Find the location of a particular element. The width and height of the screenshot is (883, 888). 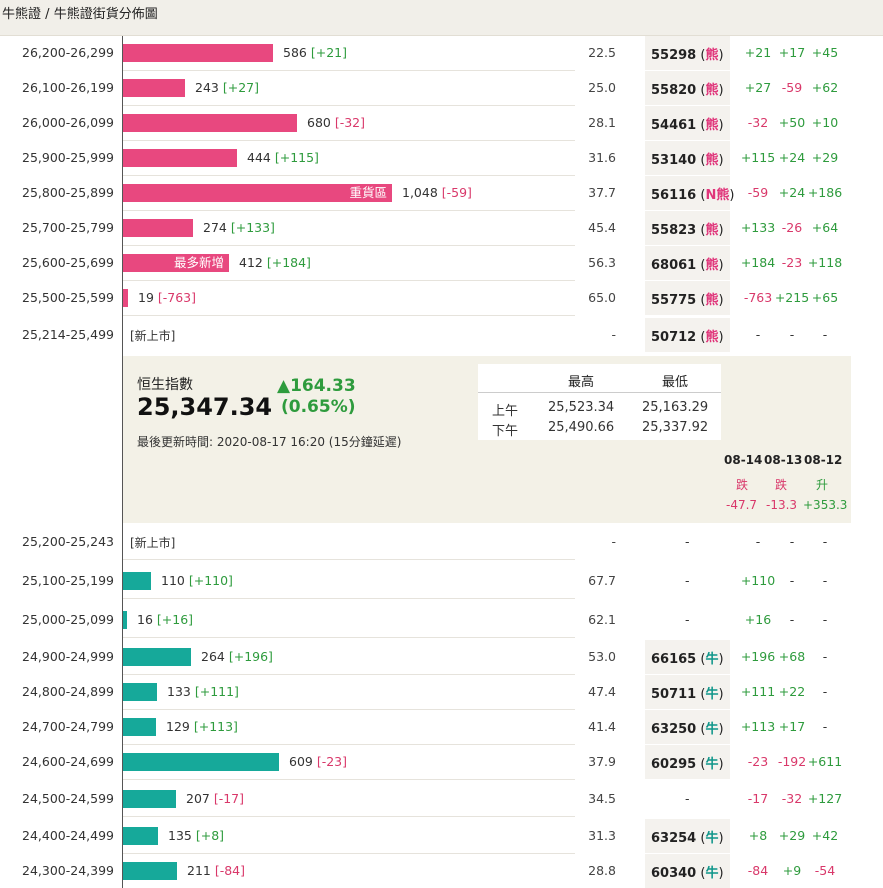

bar-value-label: 19 [-763] is located at coordinates (167, 297).